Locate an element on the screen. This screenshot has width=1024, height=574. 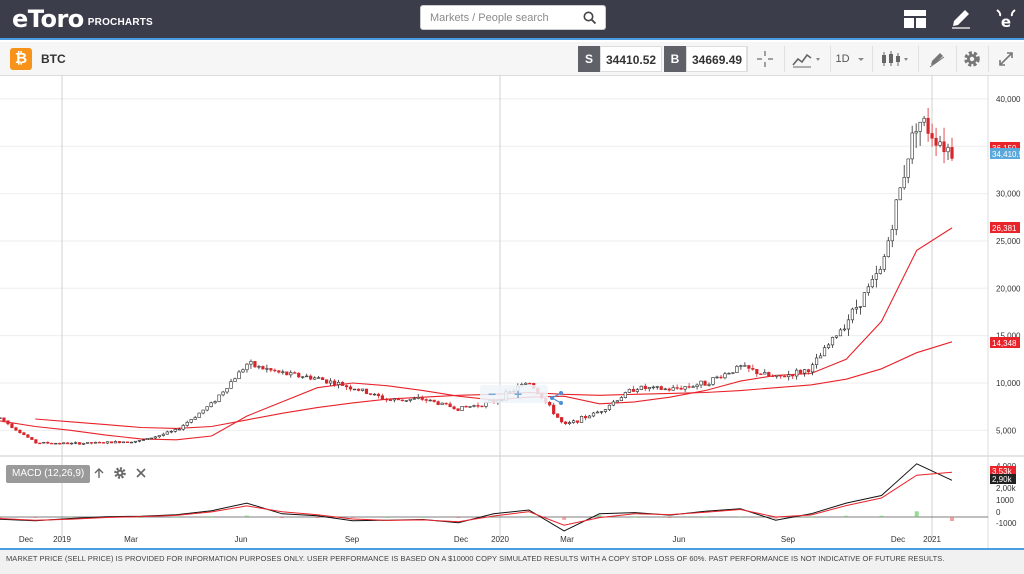
sell-price: 34410.52 is located at coordinates (631, 59).